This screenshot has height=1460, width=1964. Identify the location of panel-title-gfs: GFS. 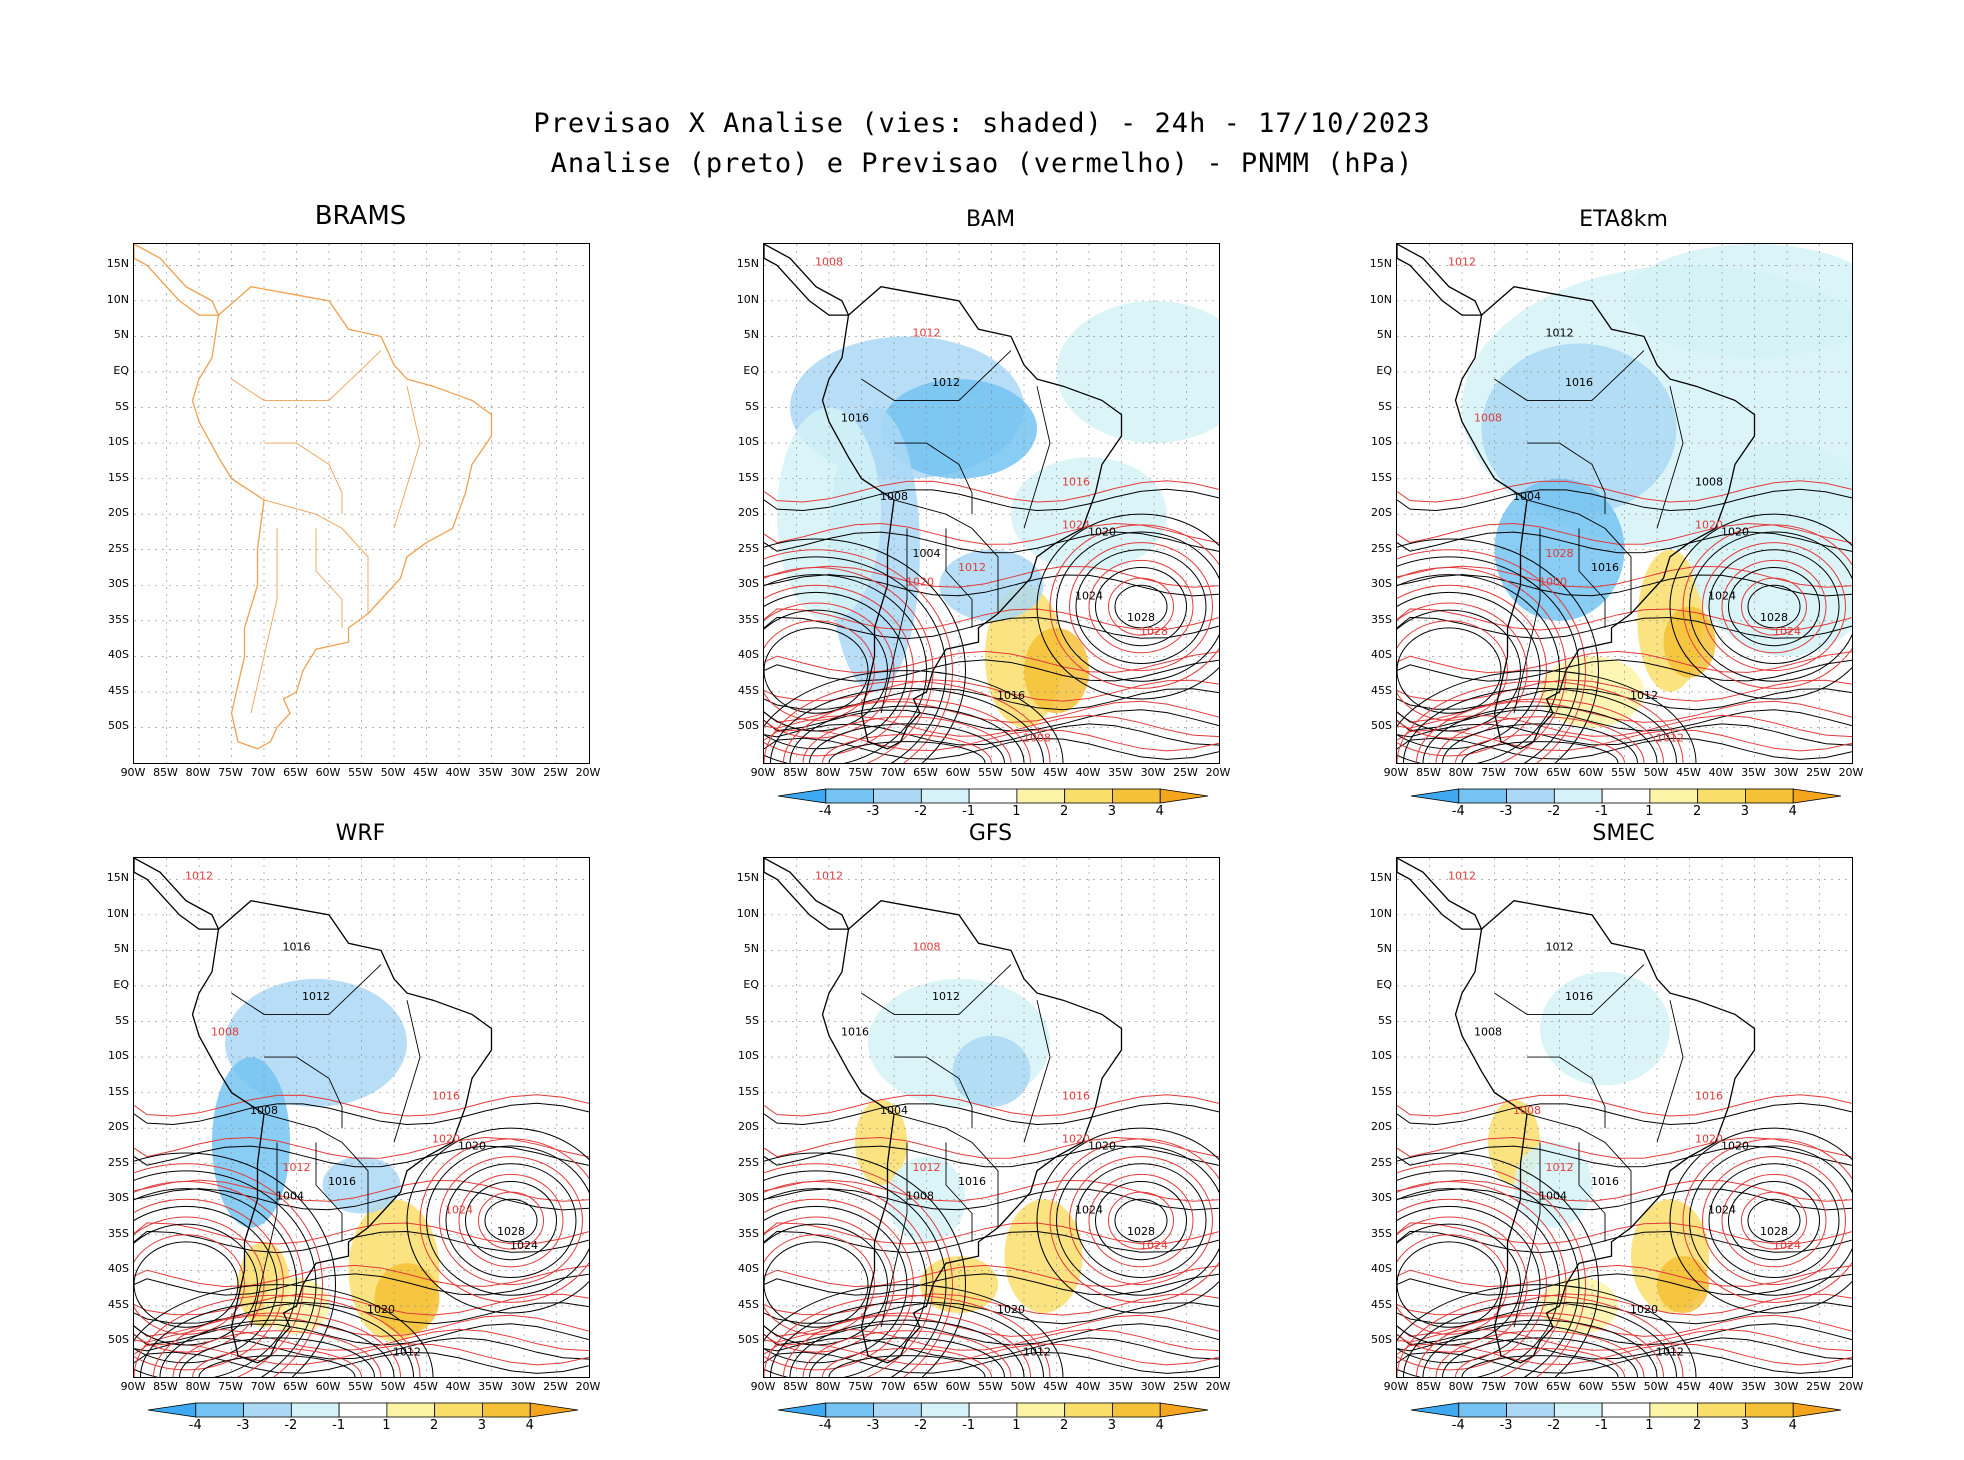
(990, 833).